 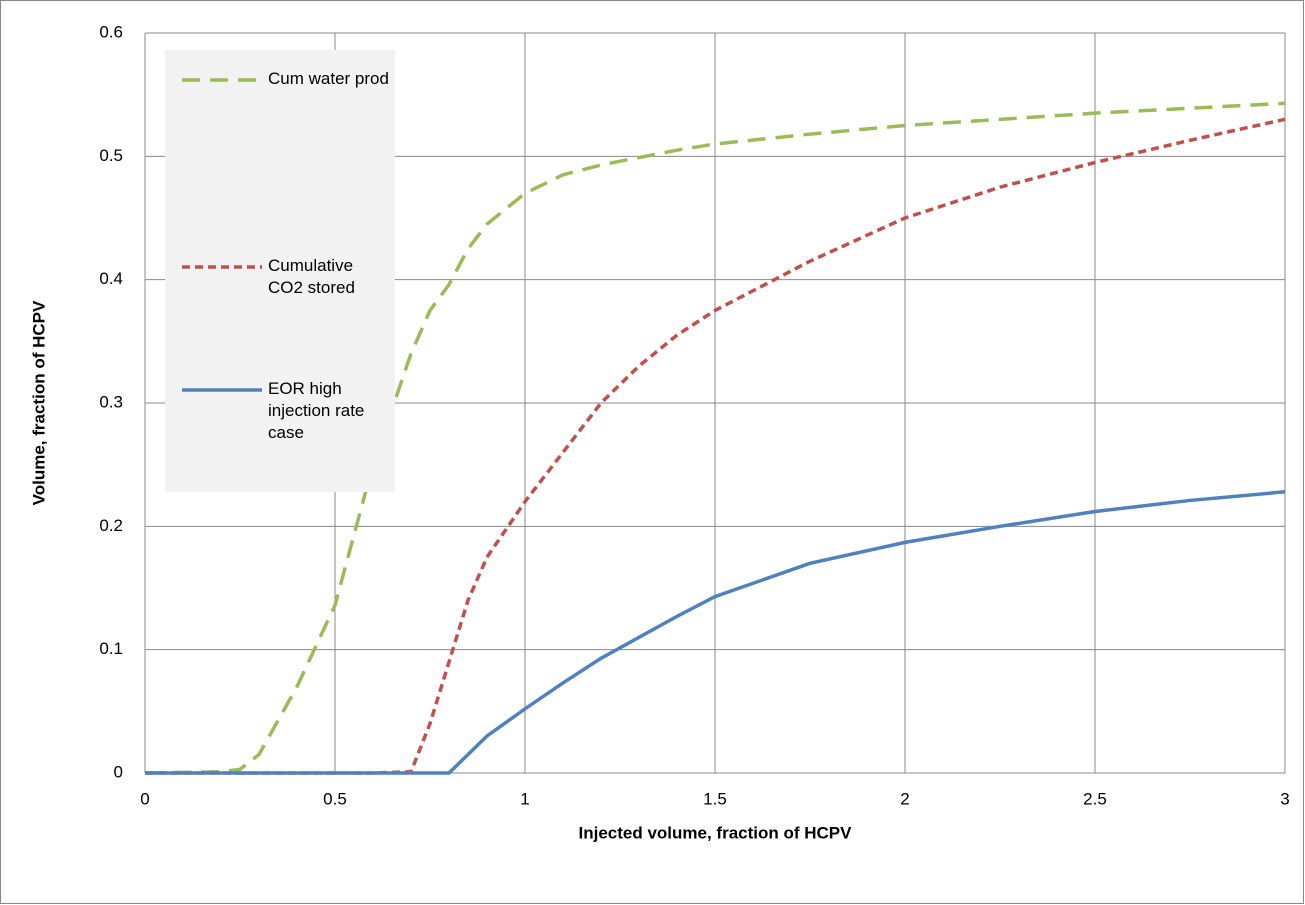 What do you see at coordinates (111, 31) in the screenshot?
I see `y-tick-label: 0.6` at bounding box center [111, 31].